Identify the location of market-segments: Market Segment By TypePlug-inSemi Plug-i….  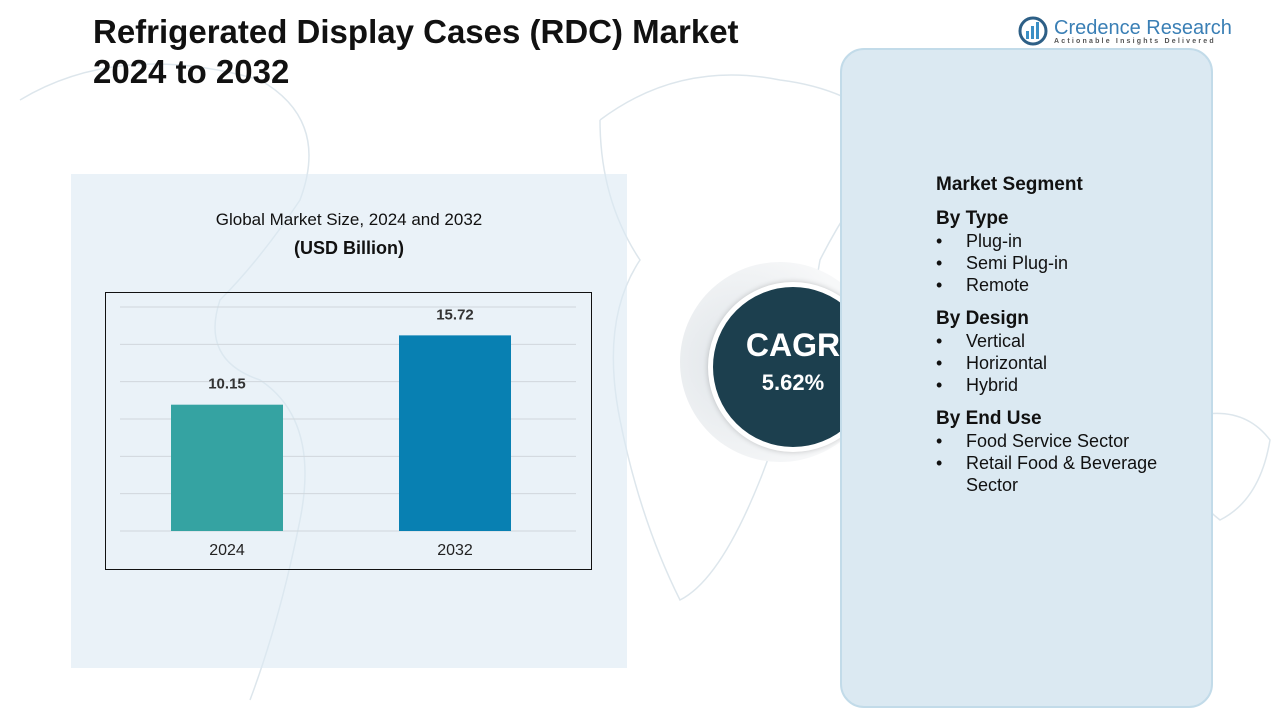
(1056, 335).